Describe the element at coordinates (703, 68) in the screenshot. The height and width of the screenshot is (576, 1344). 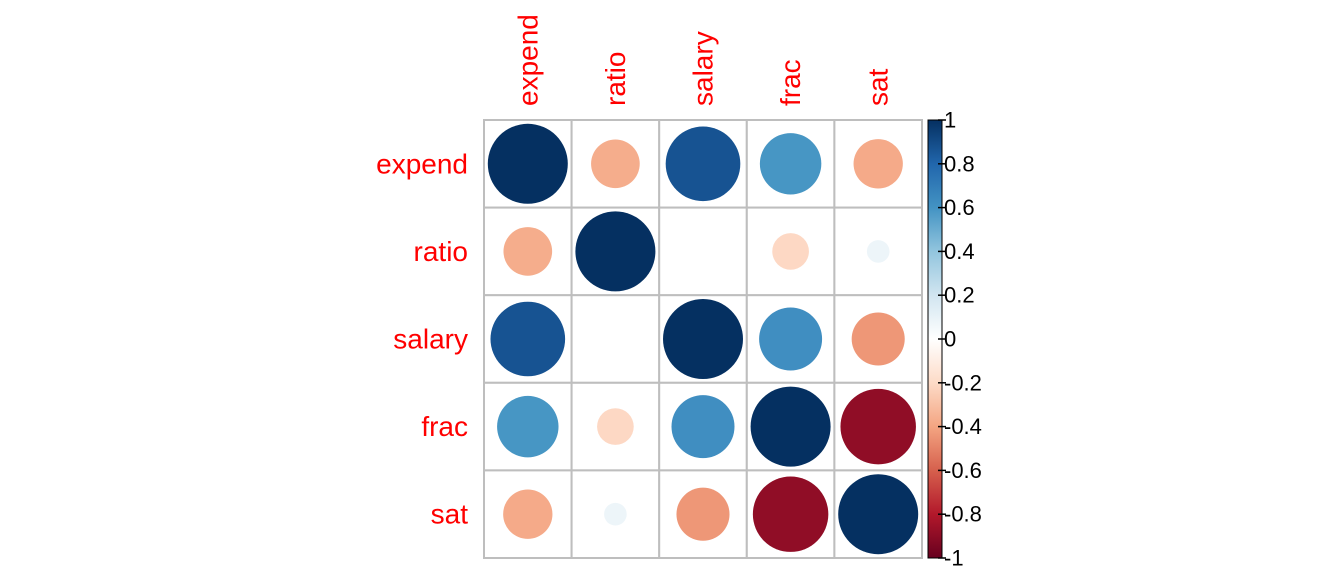
I see `column-label: salary` at that location.